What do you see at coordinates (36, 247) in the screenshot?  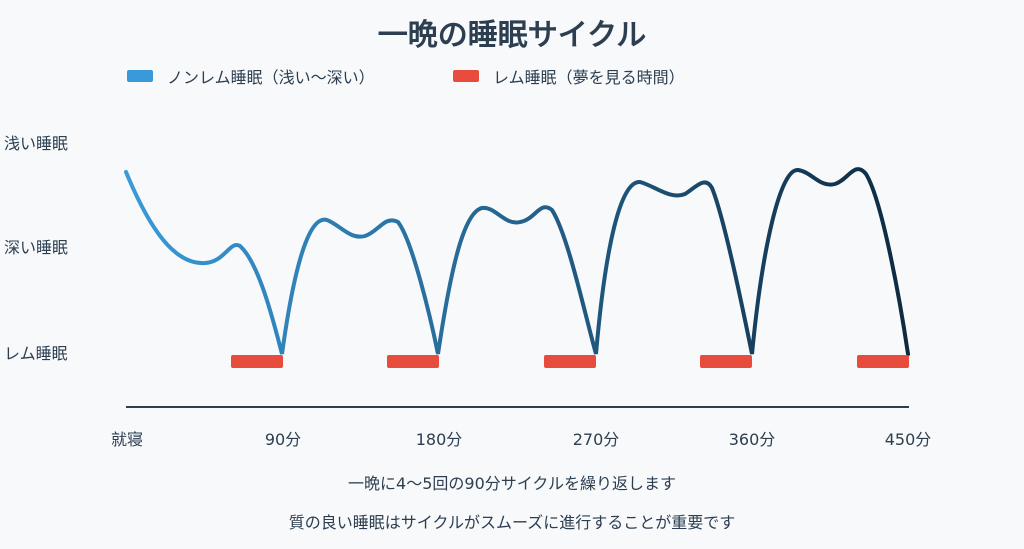 I see `y-label-deep: 深い睡眠` at bounding box center [36, 247].